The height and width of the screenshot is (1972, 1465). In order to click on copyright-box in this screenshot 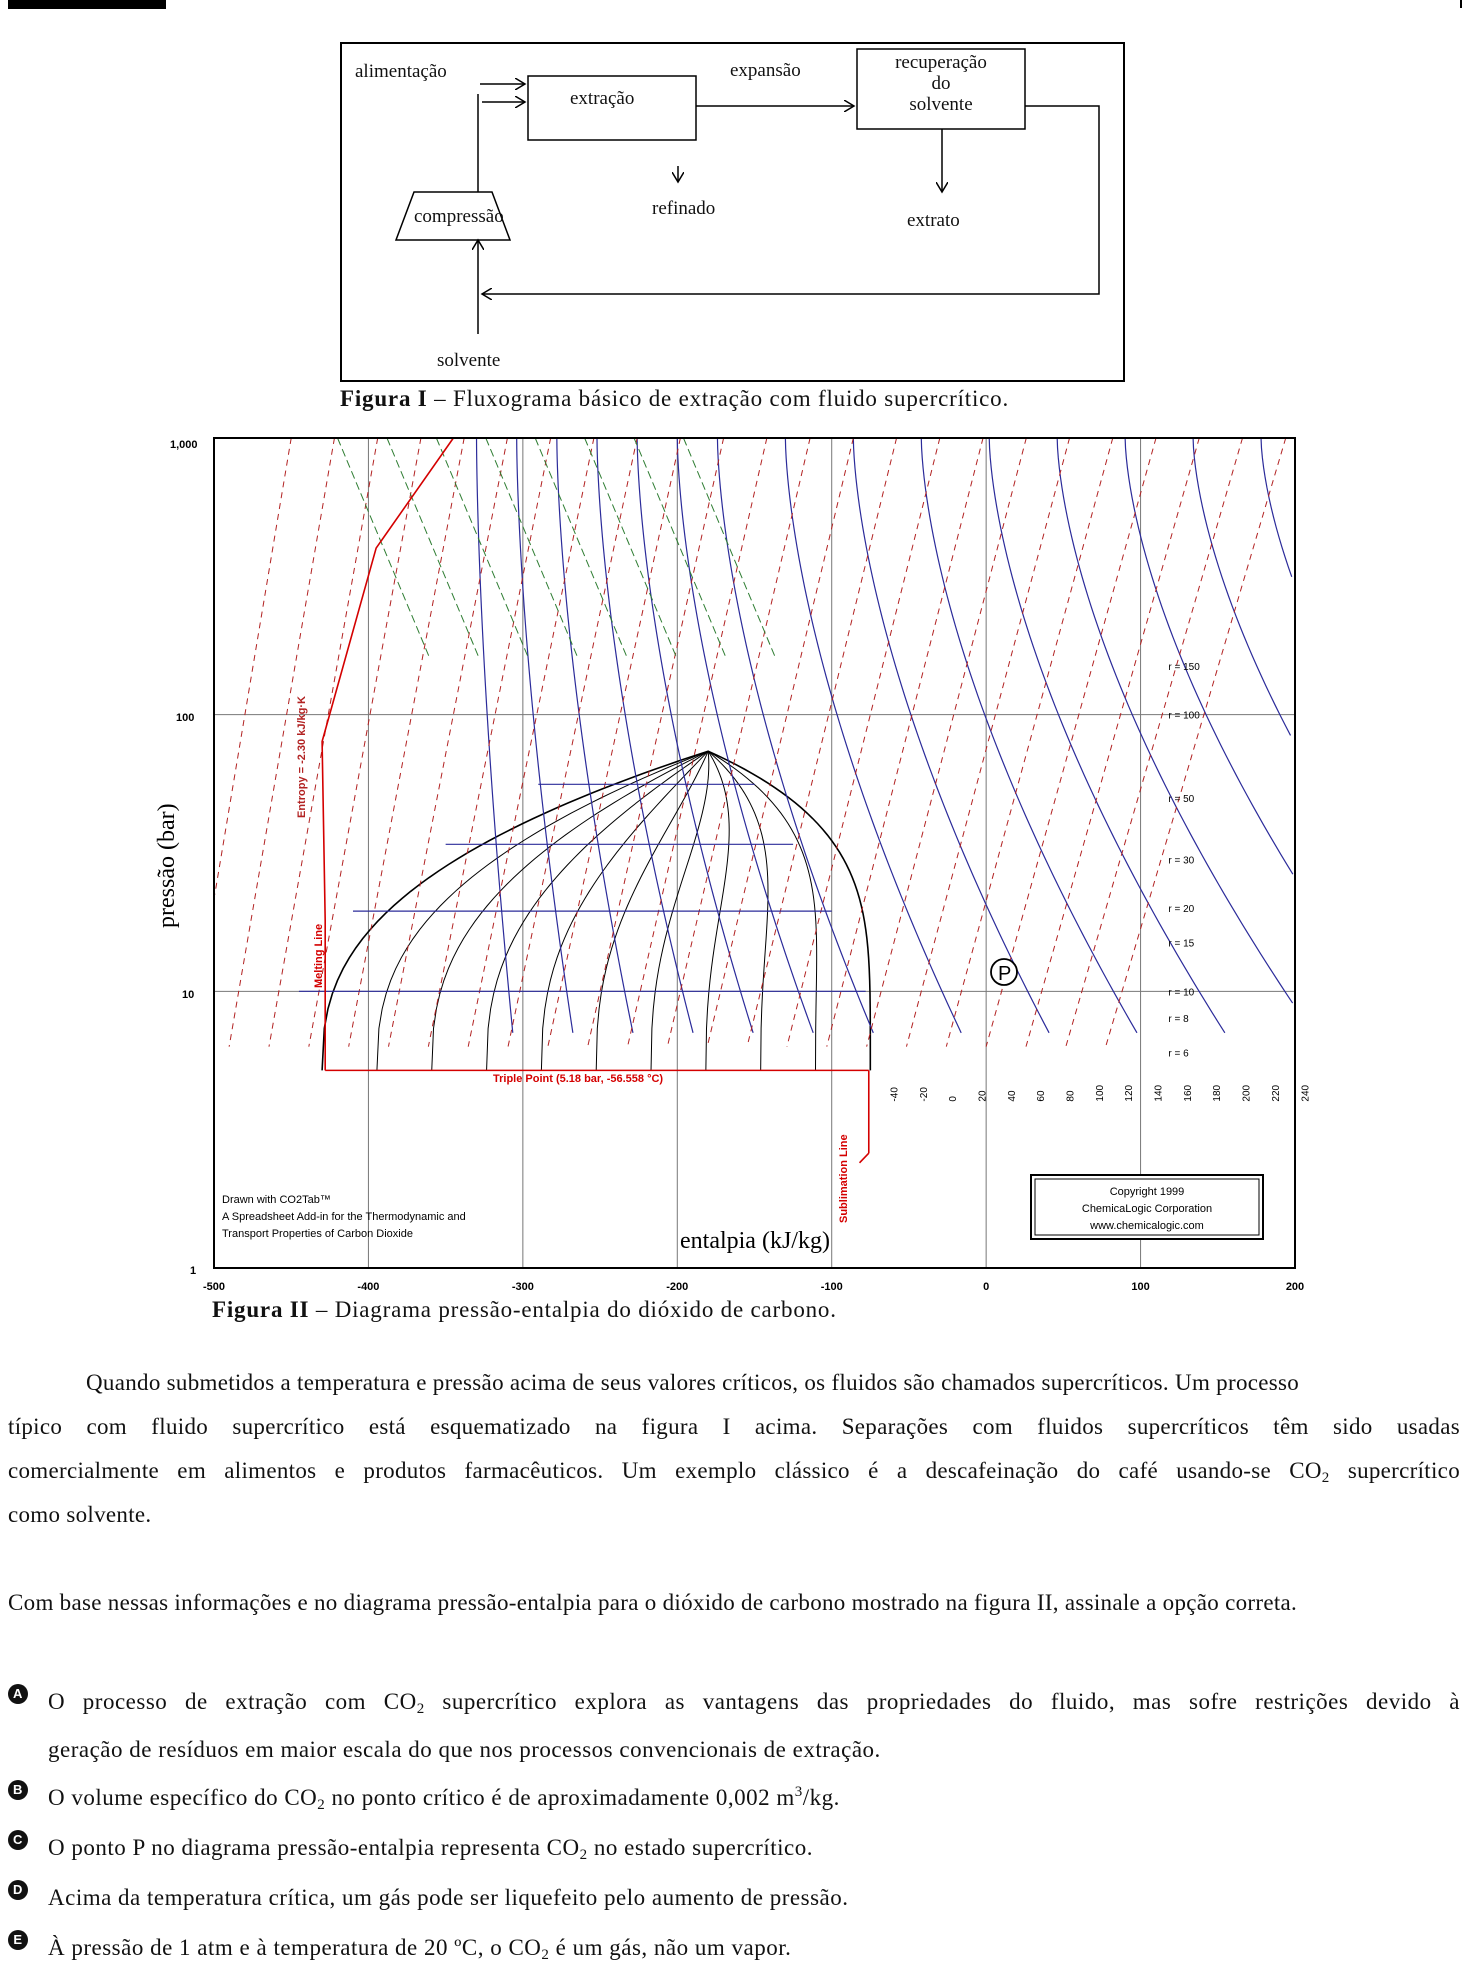, I will do `click(1147, 1207)`.